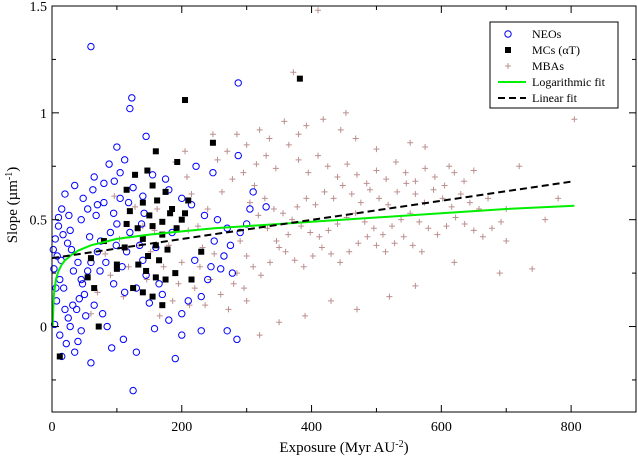 This screenshot has height=460, width=638. Describe the element at coordinates (9, 176) in the screenshot. I see `y-axis-label-exponent: -1` at that location.